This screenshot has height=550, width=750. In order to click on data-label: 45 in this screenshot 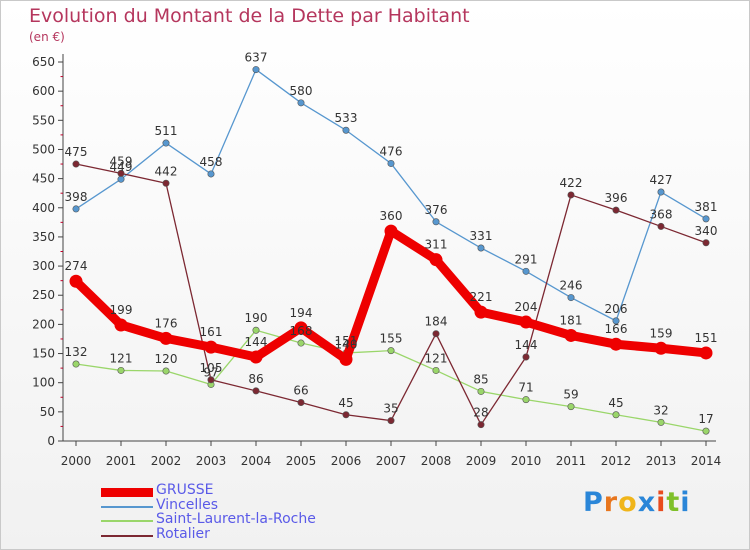, I will do `click(615, 403)`.